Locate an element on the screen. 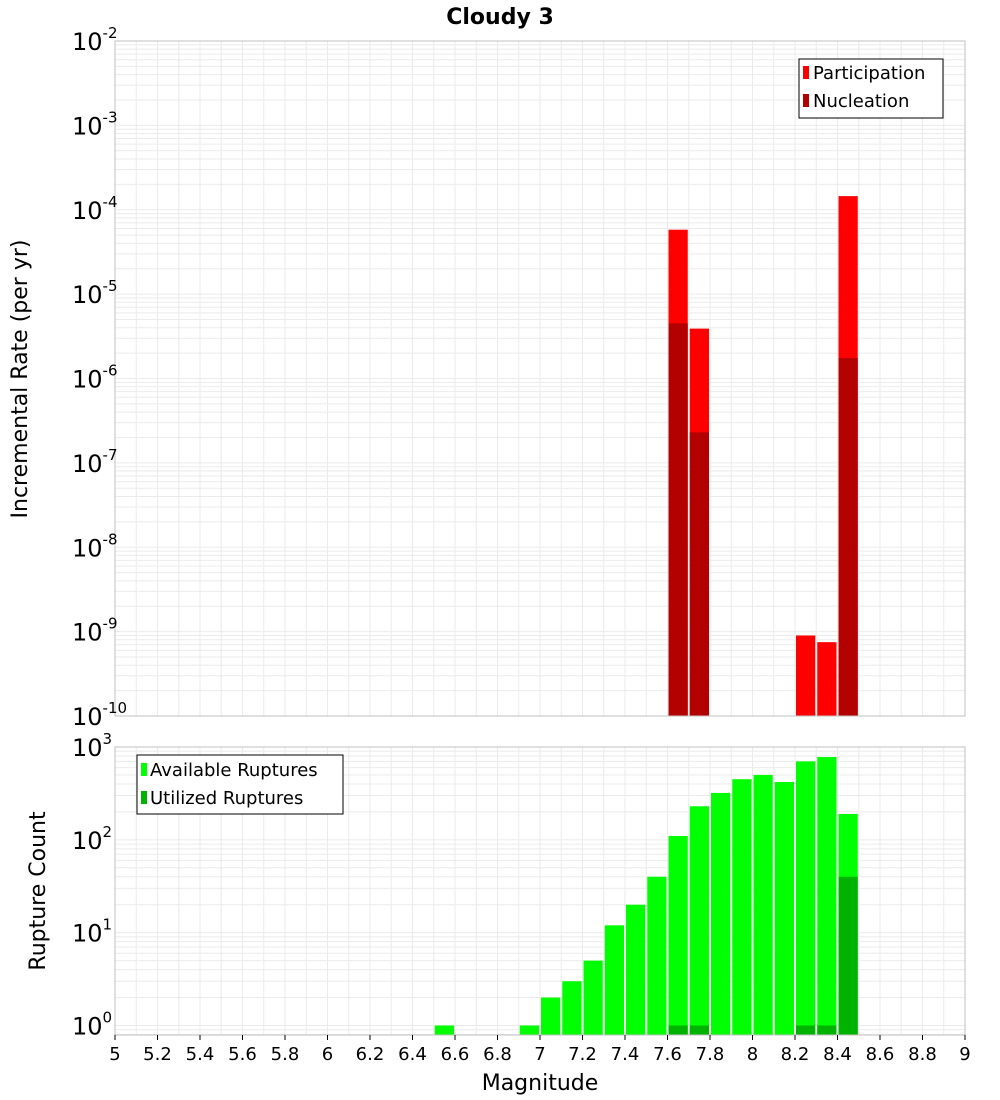  top-legend: Participation Nucleation is located at coordinates (871, 88).